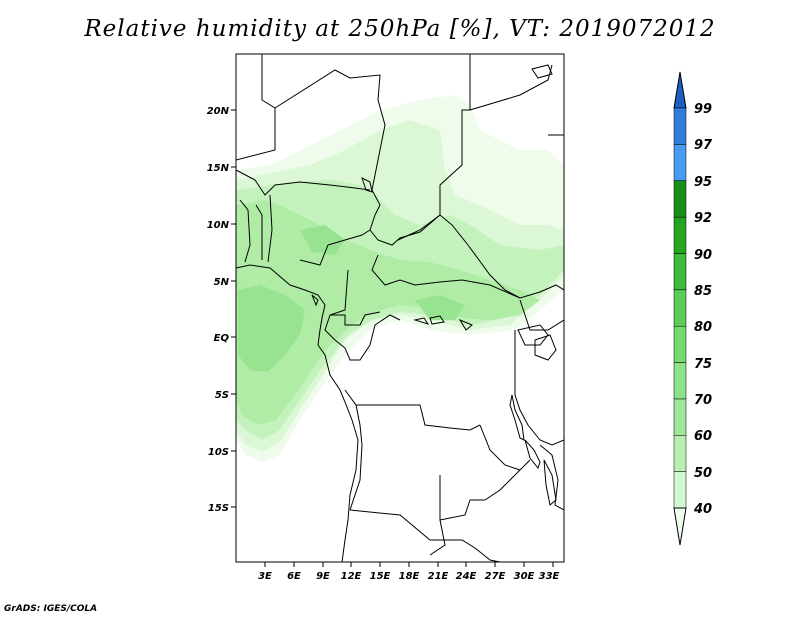  What do you see at coordinates (703, 364) in the screenshot?
I see `colorbar-label: 75` at bounding box center [703, 364].